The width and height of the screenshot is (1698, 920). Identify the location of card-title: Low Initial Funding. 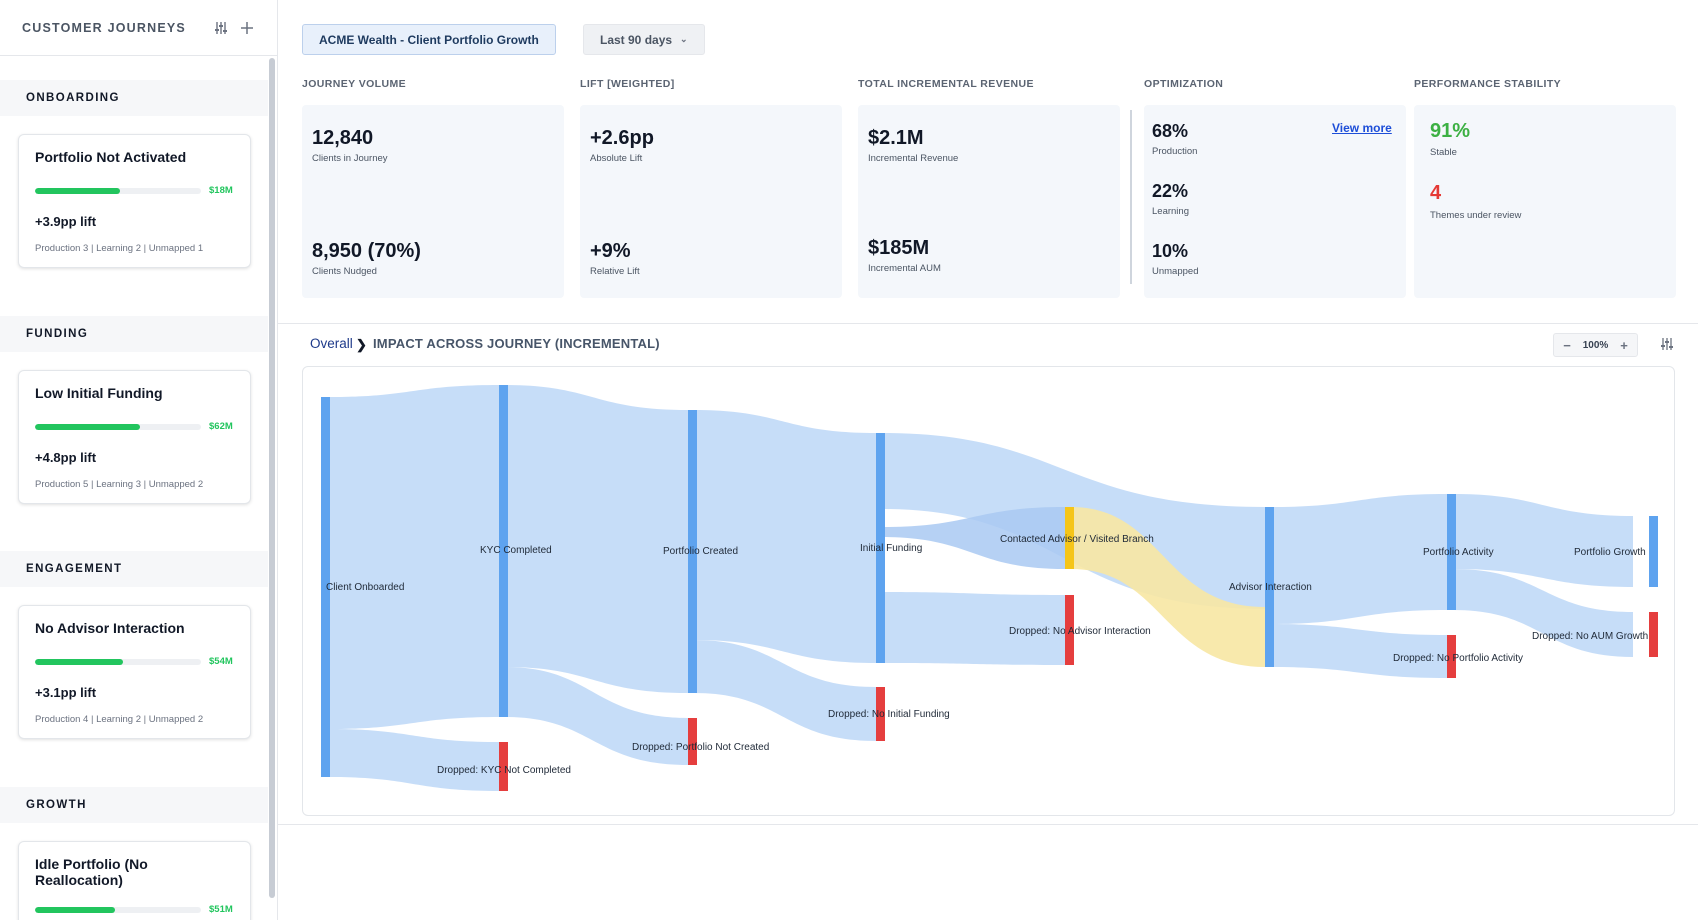
(99, 393).